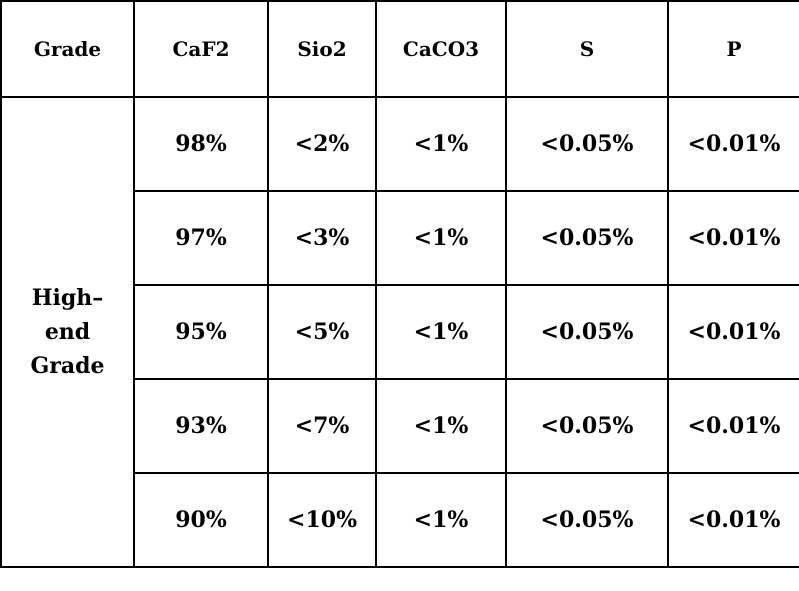 The width and height of the screenshot is (799, 591). Describe the element at coordinates (67, 366) in the screenshot. I see `grade-label-line: Grade` at that location.